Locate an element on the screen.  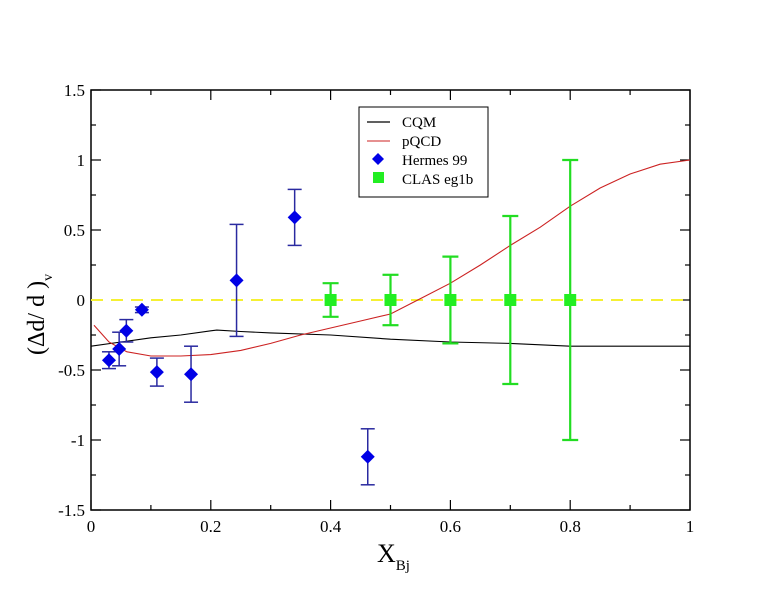
legend-label-cqm: CQM is located at coordinates (419, 123).